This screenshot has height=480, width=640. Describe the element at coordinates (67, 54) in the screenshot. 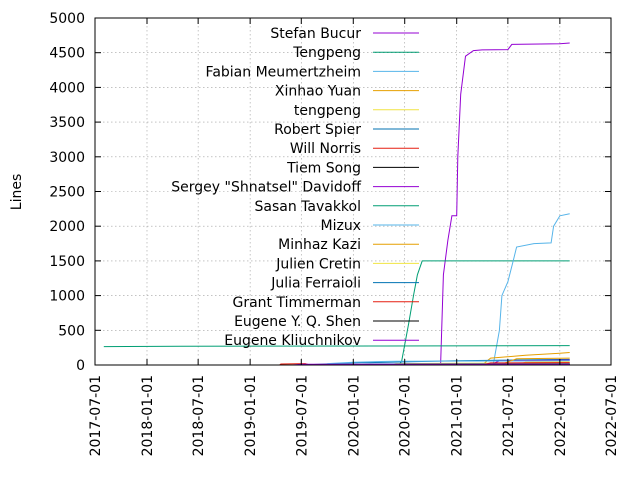

I see `y-tick-label: 4500` at that location.